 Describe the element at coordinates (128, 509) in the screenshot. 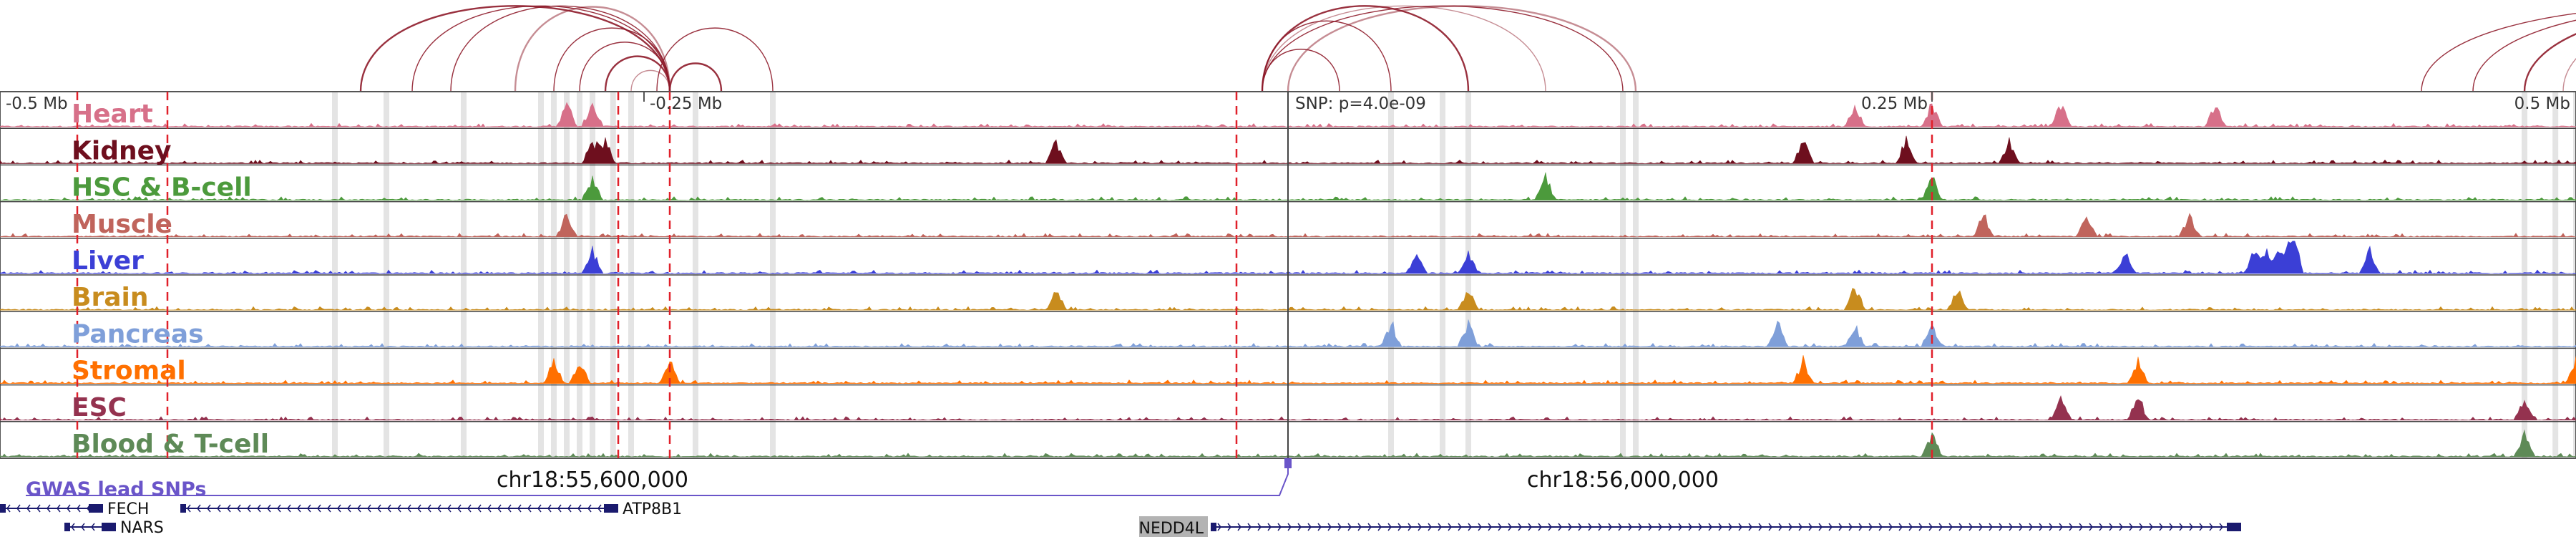

I see `gene-label: FECH` at that location.